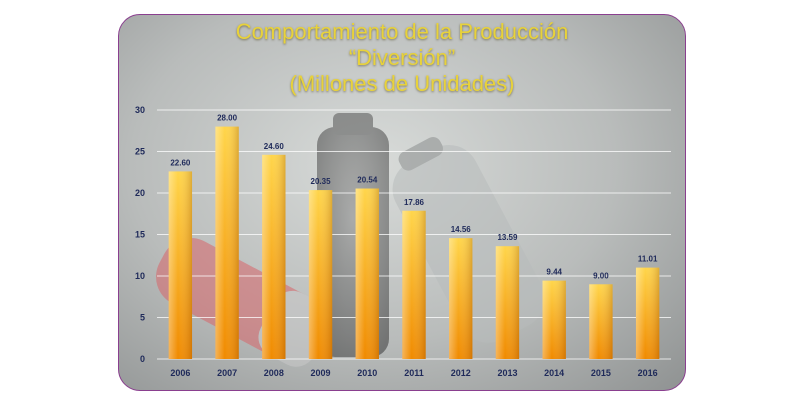 The width and height of the screenshot is (800, 407). What do you see at coordinates (554, 373) in the screenshot?
I see `x-tick-label: 2014` at bounding box center [554, 373].